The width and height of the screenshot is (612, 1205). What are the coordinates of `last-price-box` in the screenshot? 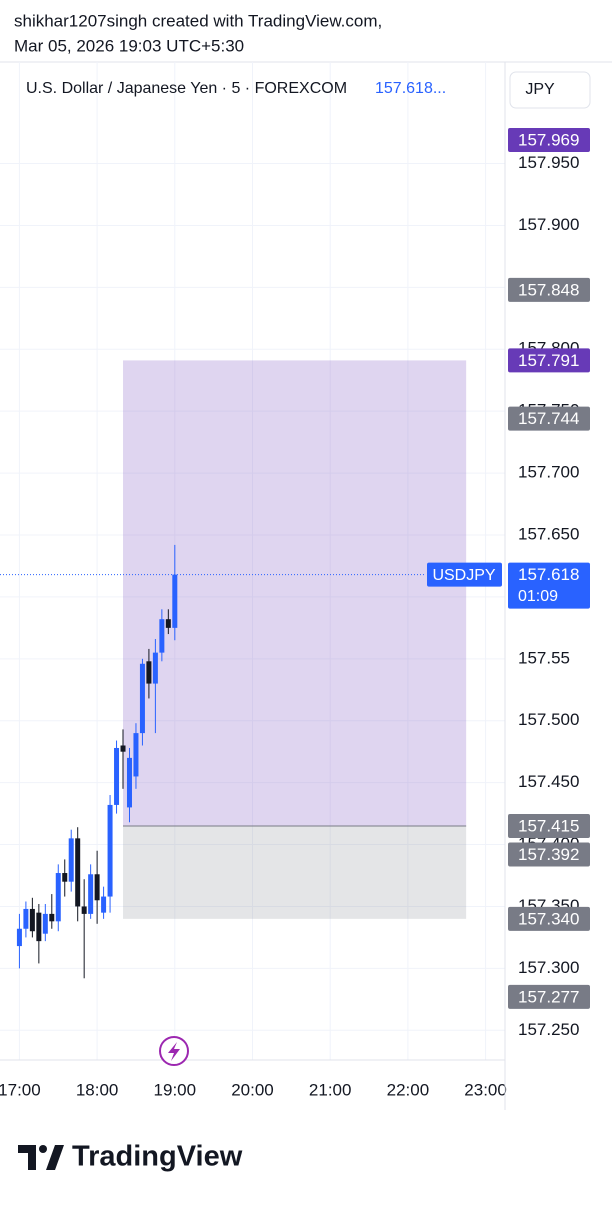 It's located at (549, 585).